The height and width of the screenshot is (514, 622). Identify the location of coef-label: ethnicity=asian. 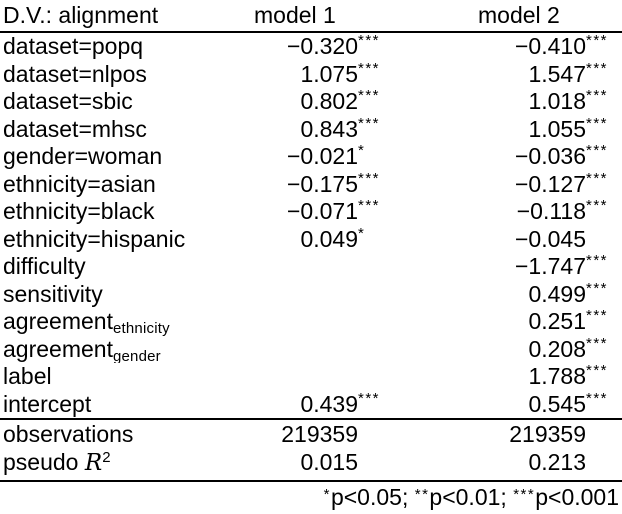
(79, 183).